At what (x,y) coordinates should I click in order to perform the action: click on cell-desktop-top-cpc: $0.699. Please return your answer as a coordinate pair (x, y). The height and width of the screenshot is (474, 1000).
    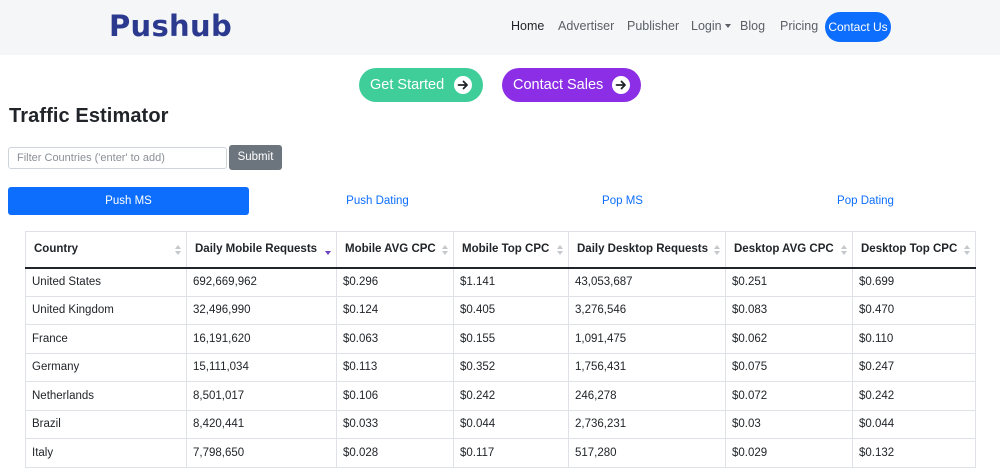
    Looking at the image, I should click on (914, 282).